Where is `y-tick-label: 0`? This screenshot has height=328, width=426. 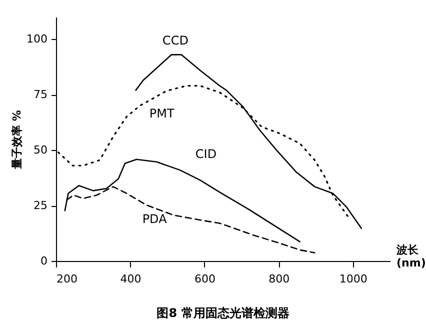 y-tick-label: 0 is located at coordinates (44, 261).